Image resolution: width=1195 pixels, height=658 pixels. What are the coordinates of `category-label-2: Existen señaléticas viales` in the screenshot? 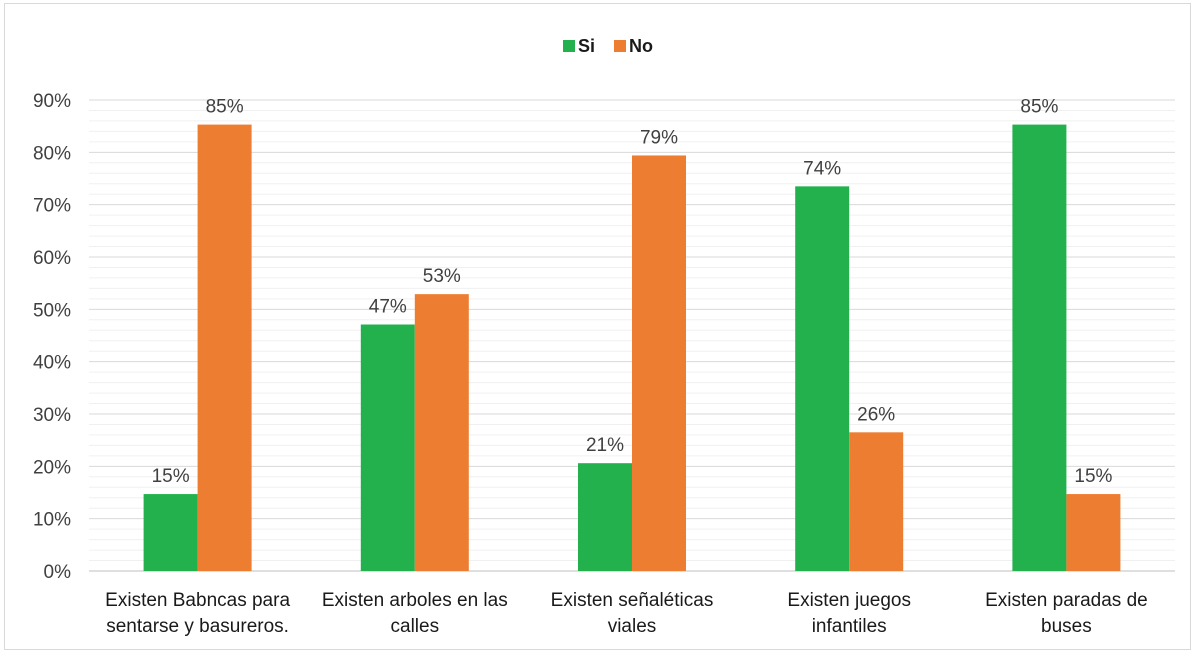 It's located at (632, 613).